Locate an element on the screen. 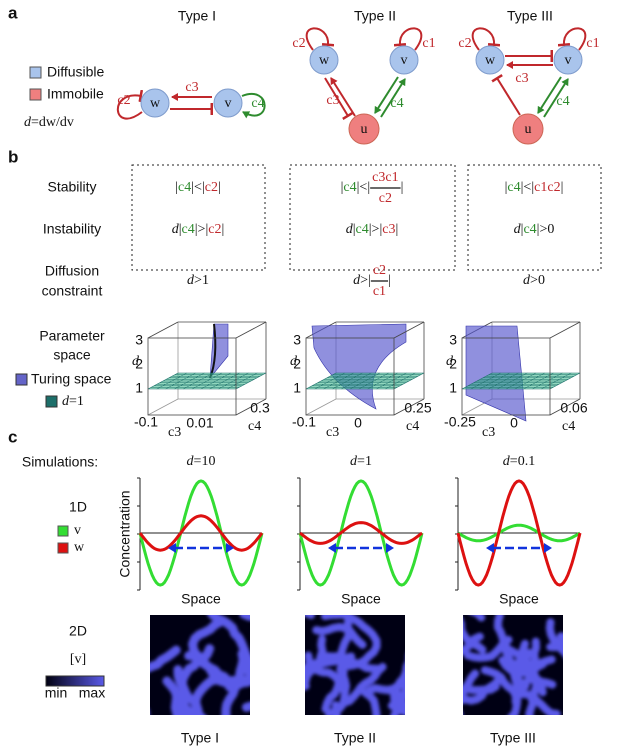 This screenshot has height=752, width=617. edge-label: c3 is located at coordinates (191, 87).